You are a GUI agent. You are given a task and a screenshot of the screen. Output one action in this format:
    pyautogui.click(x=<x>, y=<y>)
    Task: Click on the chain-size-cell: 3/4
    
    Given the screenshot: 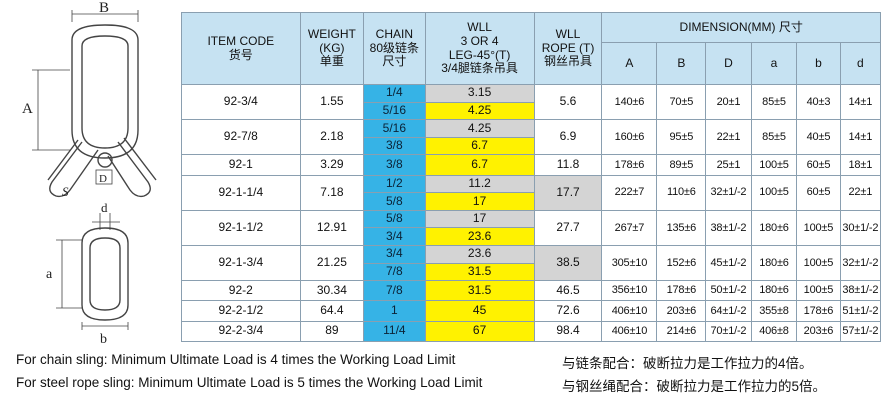 What is the action you would take?
    pyautogui.click(x=394, y=236)
    